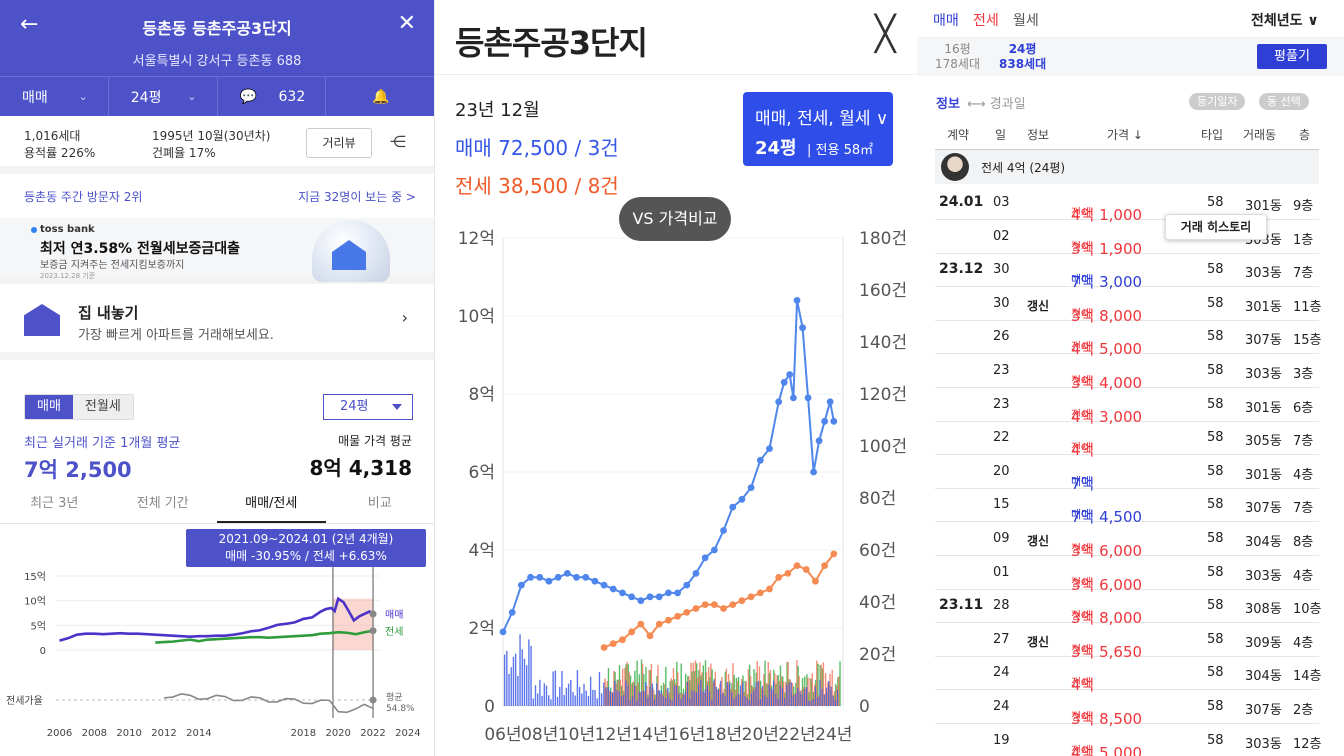  I want to click on comments-button: 💬 632, so click(272, 96).